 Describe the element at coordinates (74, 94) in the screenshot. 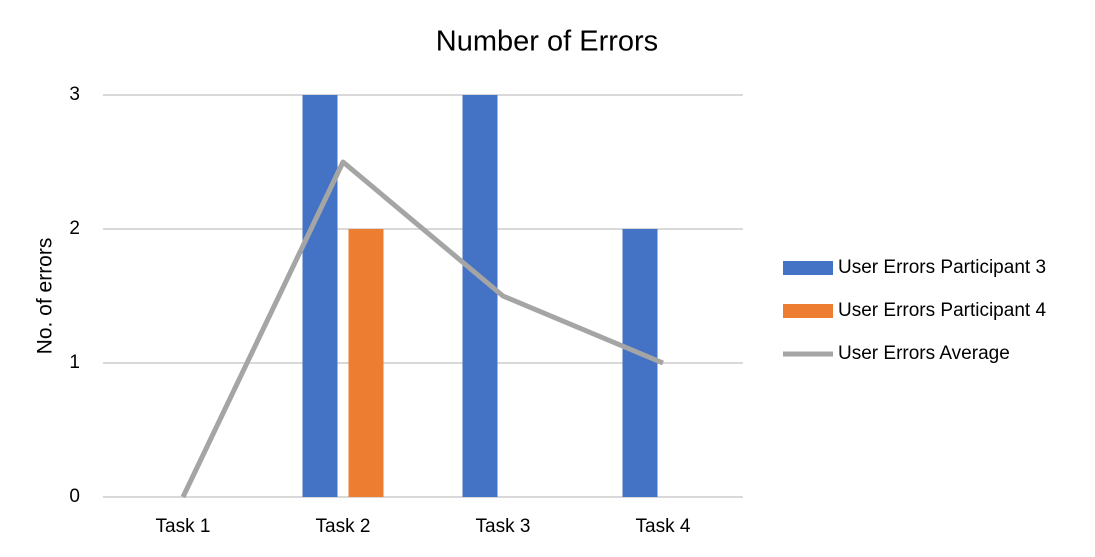

I see `y-tick-label: 3` at that location.